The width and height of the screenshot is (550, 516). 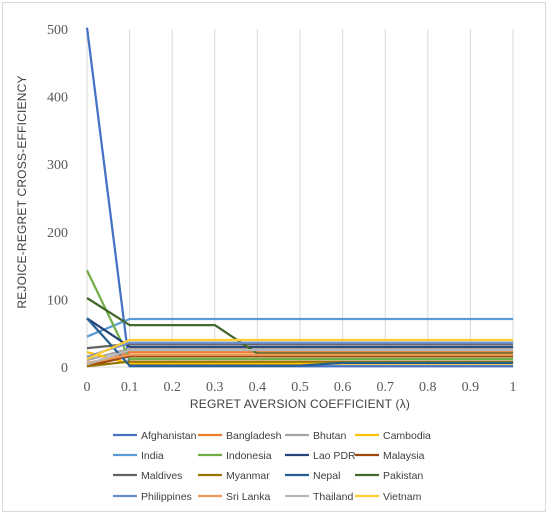 I want to click on legend-item: Cambodia, so click(x=393, y=436).